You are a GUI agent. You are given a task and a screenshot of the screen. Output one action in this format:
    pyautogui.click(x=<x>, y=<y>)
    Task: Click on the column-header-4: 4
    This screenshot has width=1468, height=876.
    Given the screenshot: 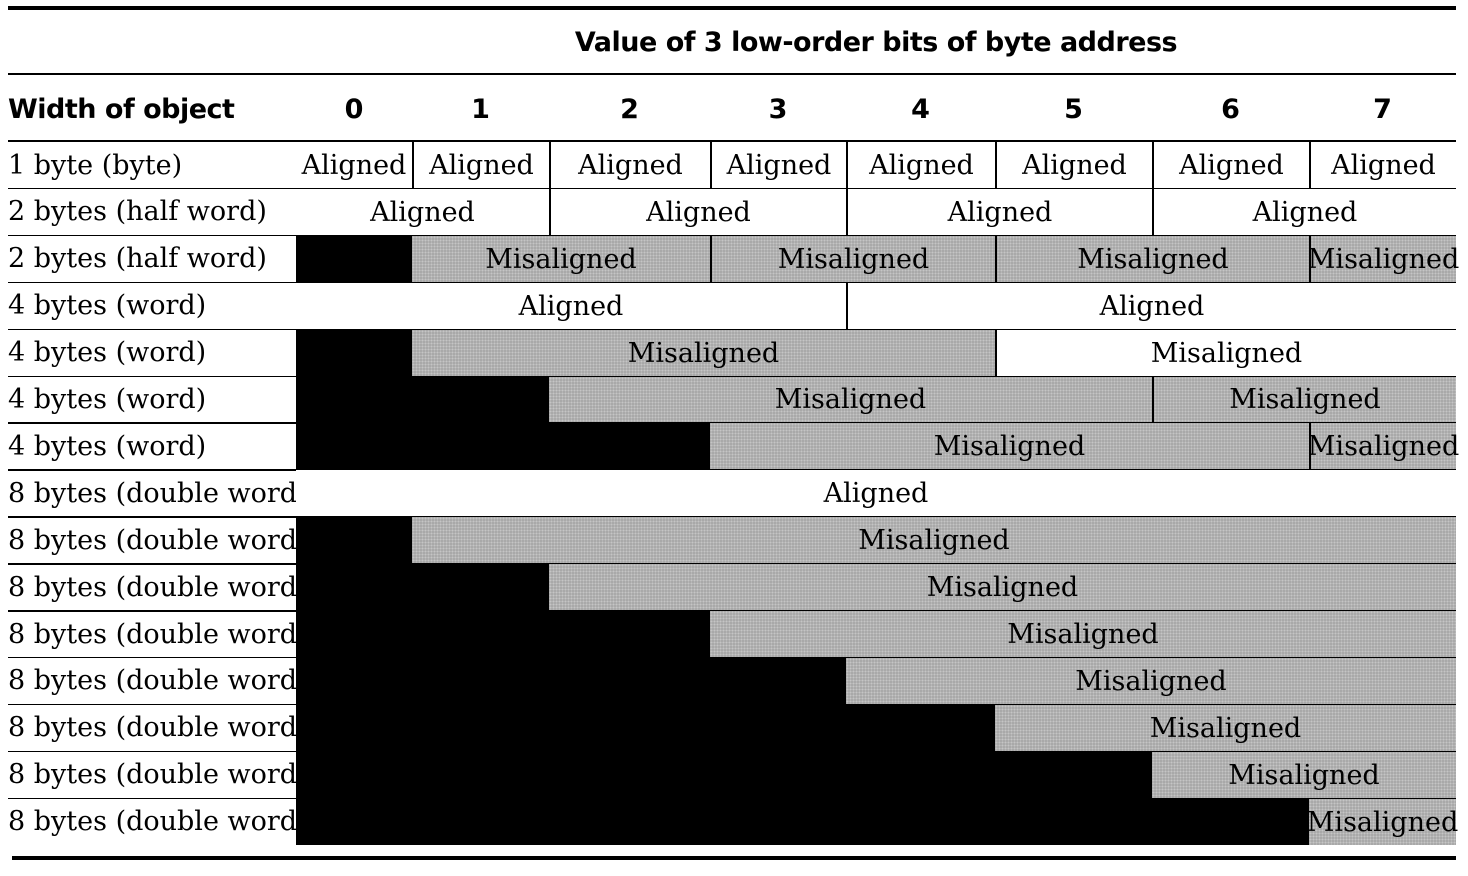 What is the action you would take?
    pyautogui.click(x=920, y=109)
    